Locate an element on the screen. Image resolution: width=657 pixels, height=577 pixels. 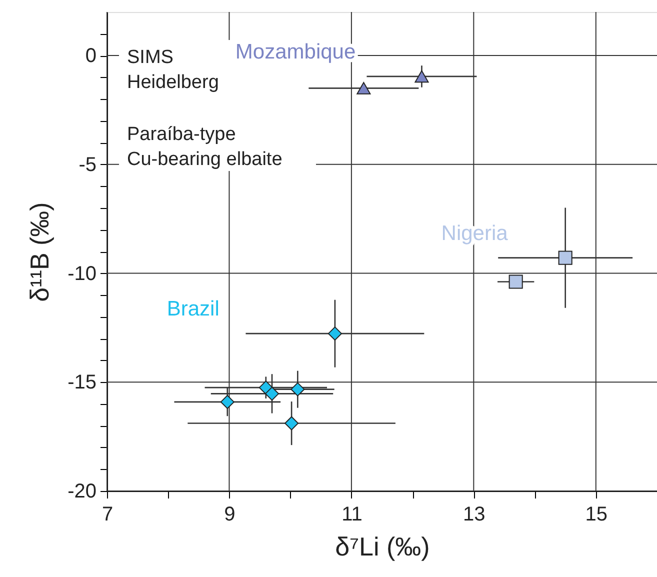
x-tick-label: 9 is located at coordinates (230, 515).